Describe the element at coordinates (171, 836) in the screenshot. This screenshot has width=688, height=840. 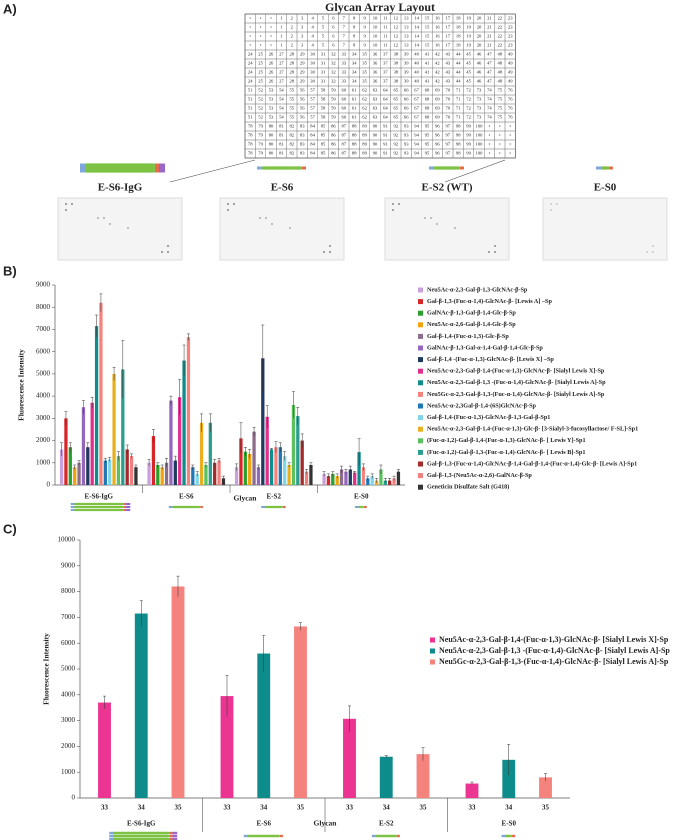
I see `icon-head` at that location.